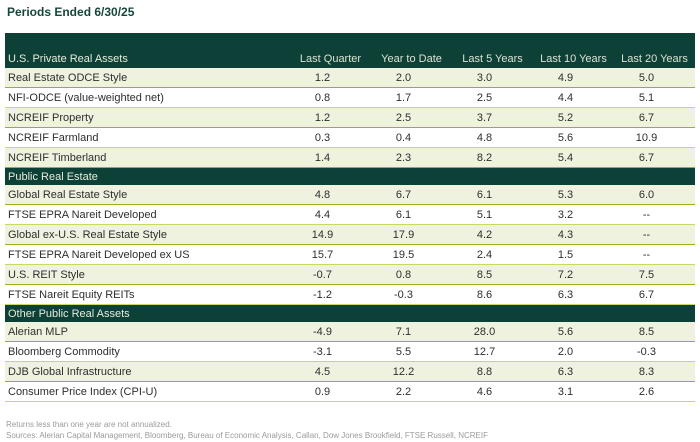  Describe the element at coordinates (484, 157) in the screenshot. I see `cell-value: 8.2` at that location.